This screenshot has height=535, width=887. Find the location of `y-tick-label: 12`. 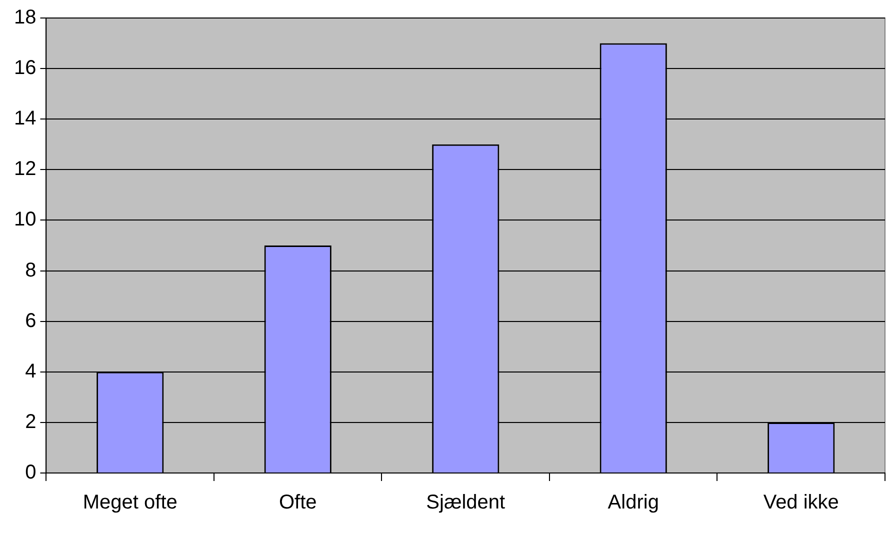

y-tick-label: 12 is located at coordinates (25, 169).